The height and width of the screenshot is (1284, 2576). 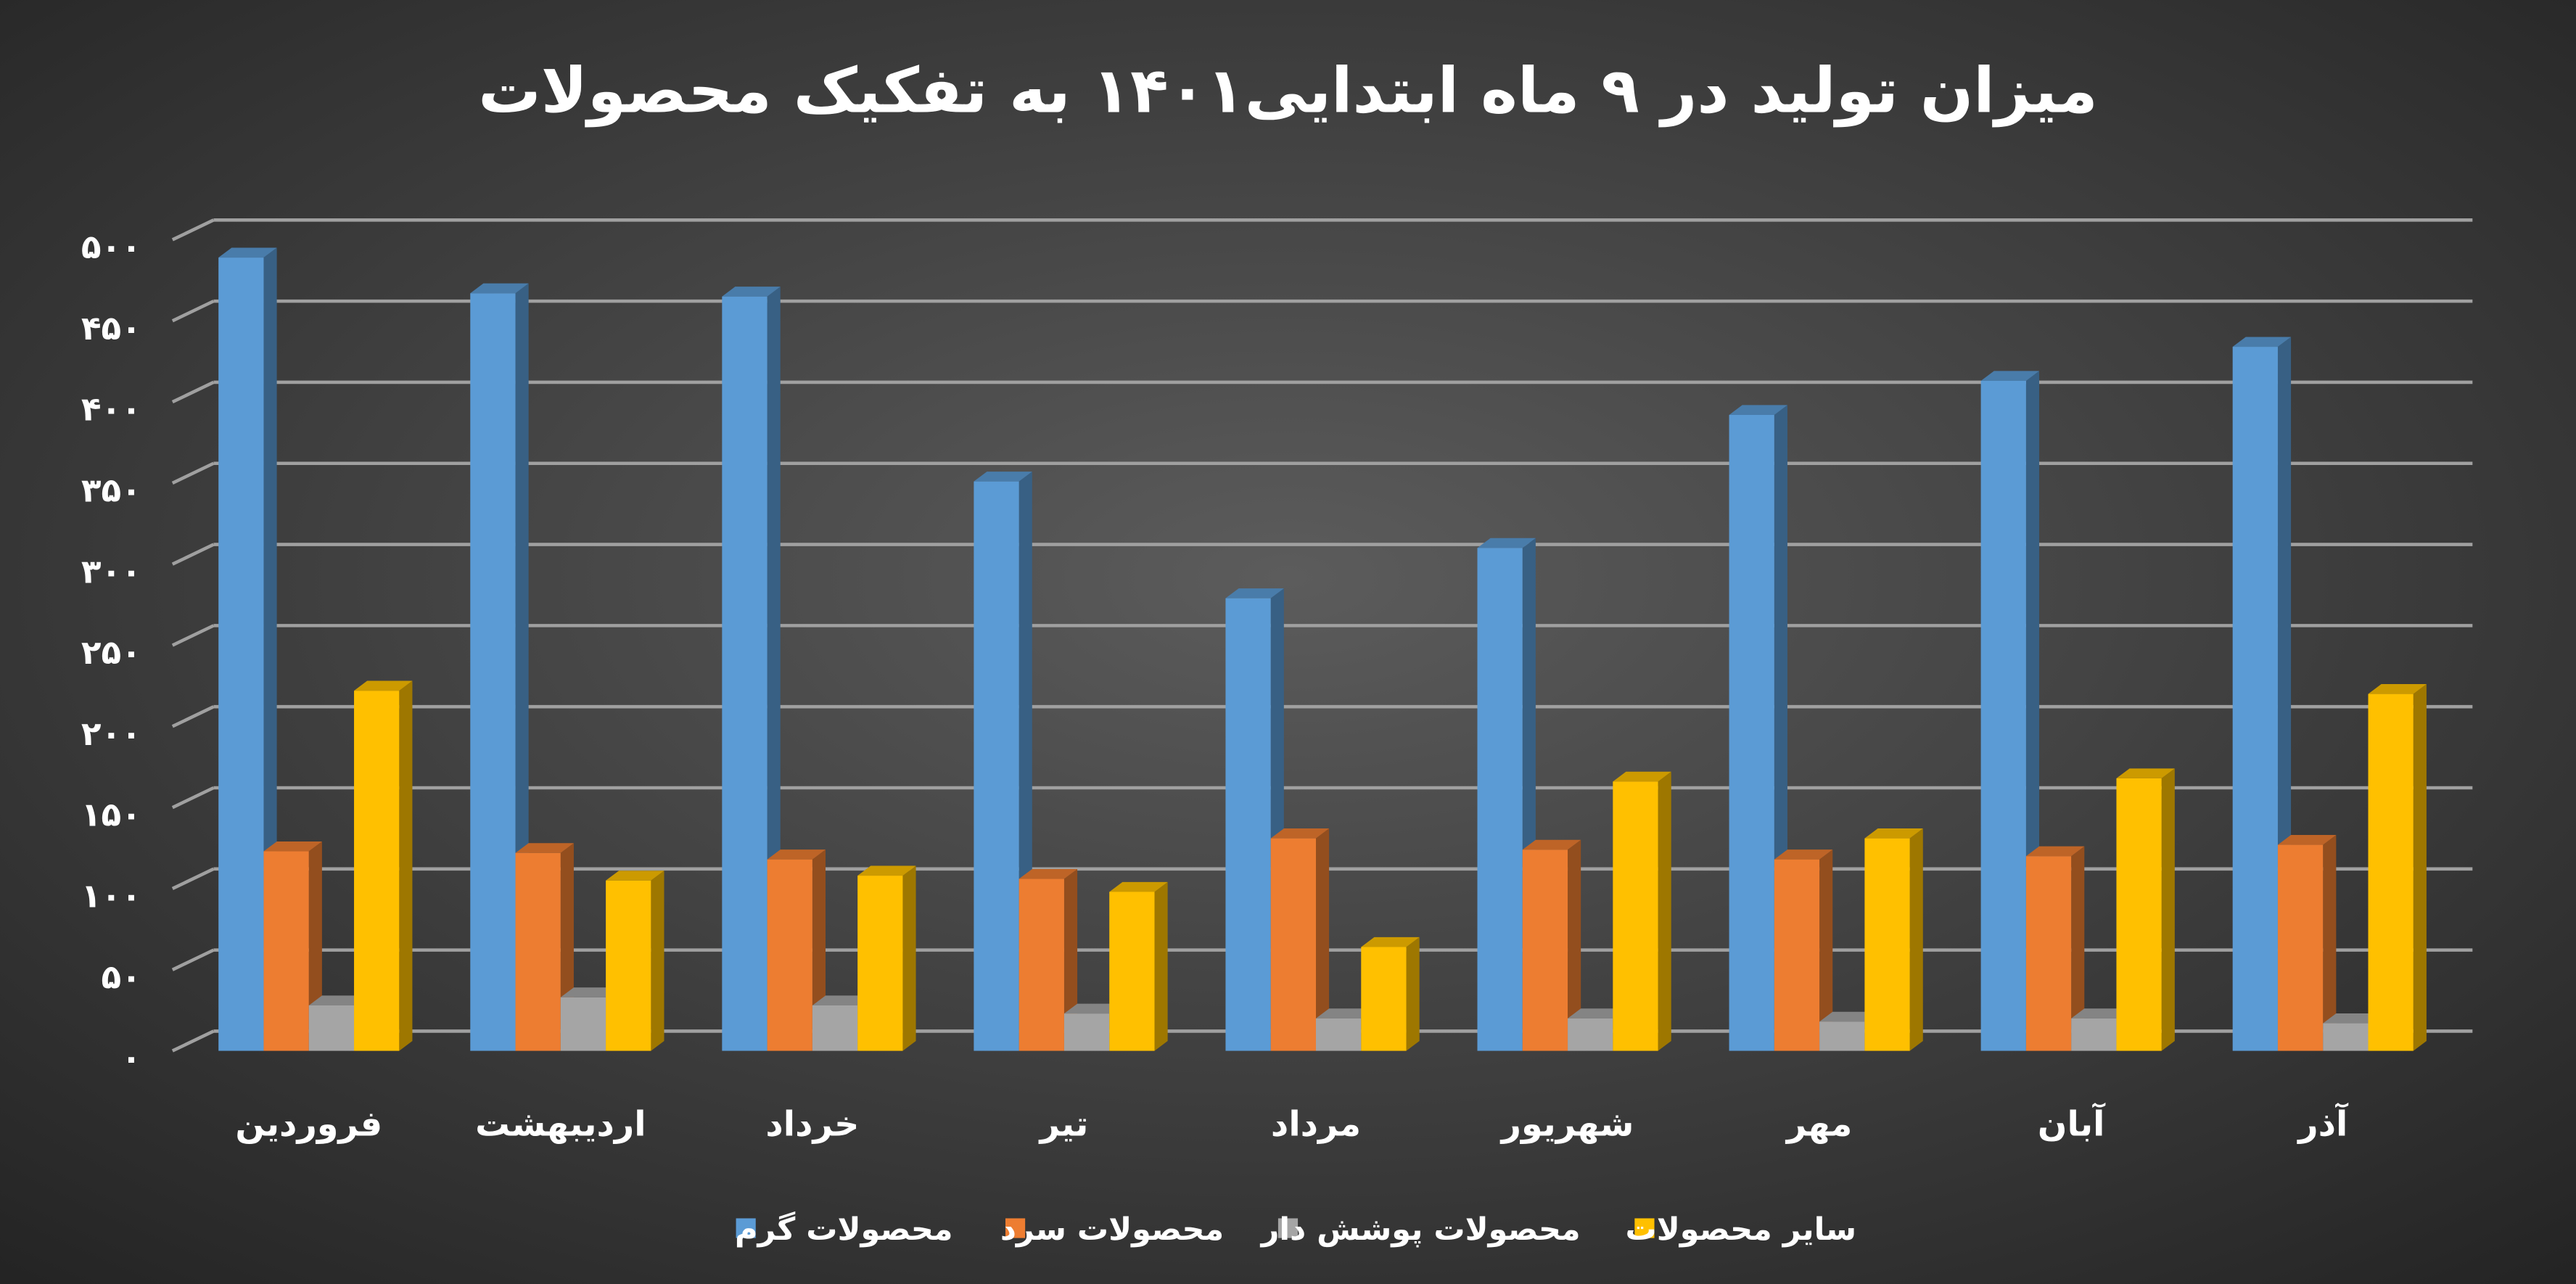 I want to click on x-tick-label: تیر, so click(x=1064, y=1125).